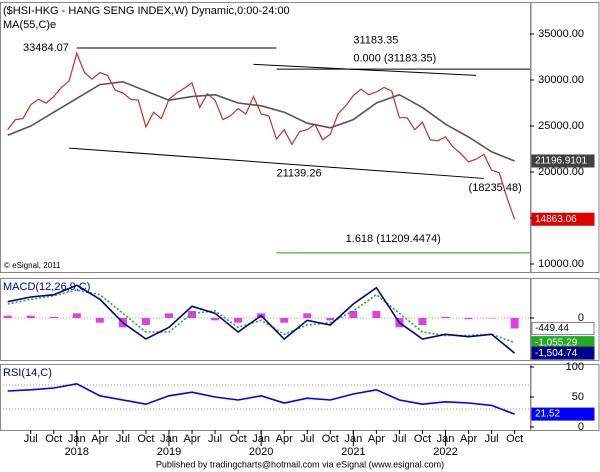 Image resolution: width=600 pixels, height=472 pixels. What do you see at coordinates (556, 342) in the screenshot?
I see `value-tag-label: -1,055.29` at bounding box center [556, 342].